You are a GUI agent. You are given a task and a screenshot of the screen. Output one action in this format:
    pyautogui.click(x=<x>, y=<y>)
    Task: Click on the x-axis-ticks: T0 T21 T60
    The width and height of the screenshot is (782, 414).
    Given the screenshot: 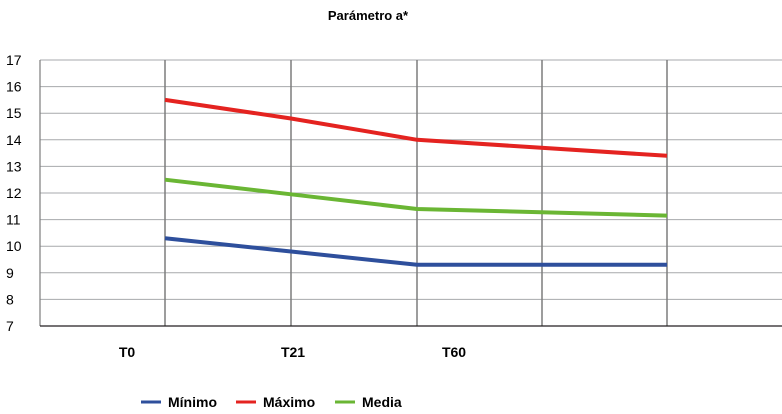 What is the action you would take?
    pyautogui.click(x=292, y=352)
    